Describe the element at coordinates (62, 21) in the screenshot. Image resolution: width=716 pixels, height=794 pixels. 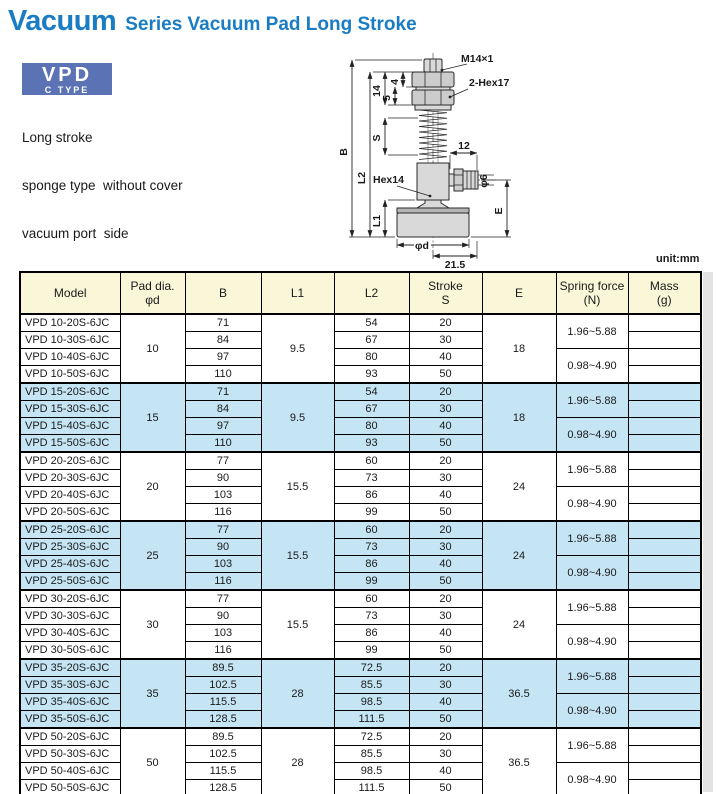
I see `series-name: Vacuum` at that location.